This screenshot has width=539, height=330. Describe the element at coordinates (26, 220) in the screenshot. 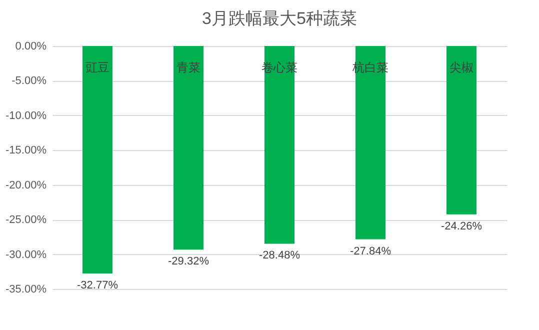

I see `y-tick-label: -25.00%` at that location.